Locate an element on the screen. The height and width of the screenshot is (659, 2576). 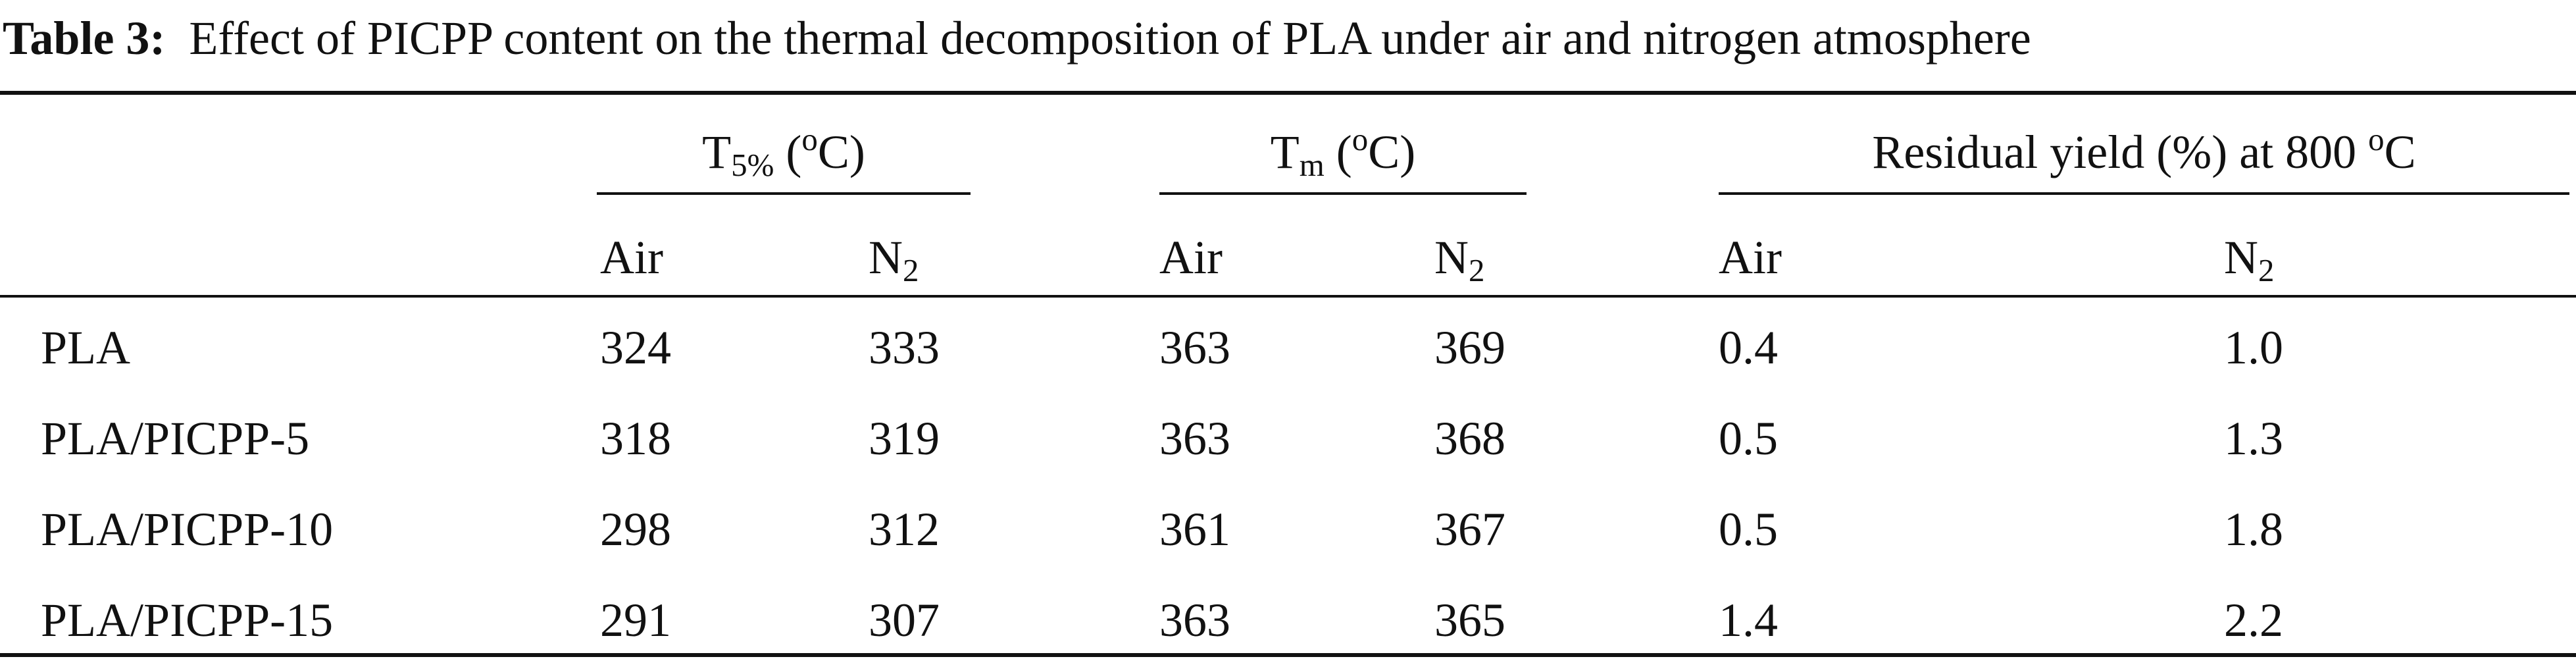
cell: 318 is located at coordinates (635, 438).